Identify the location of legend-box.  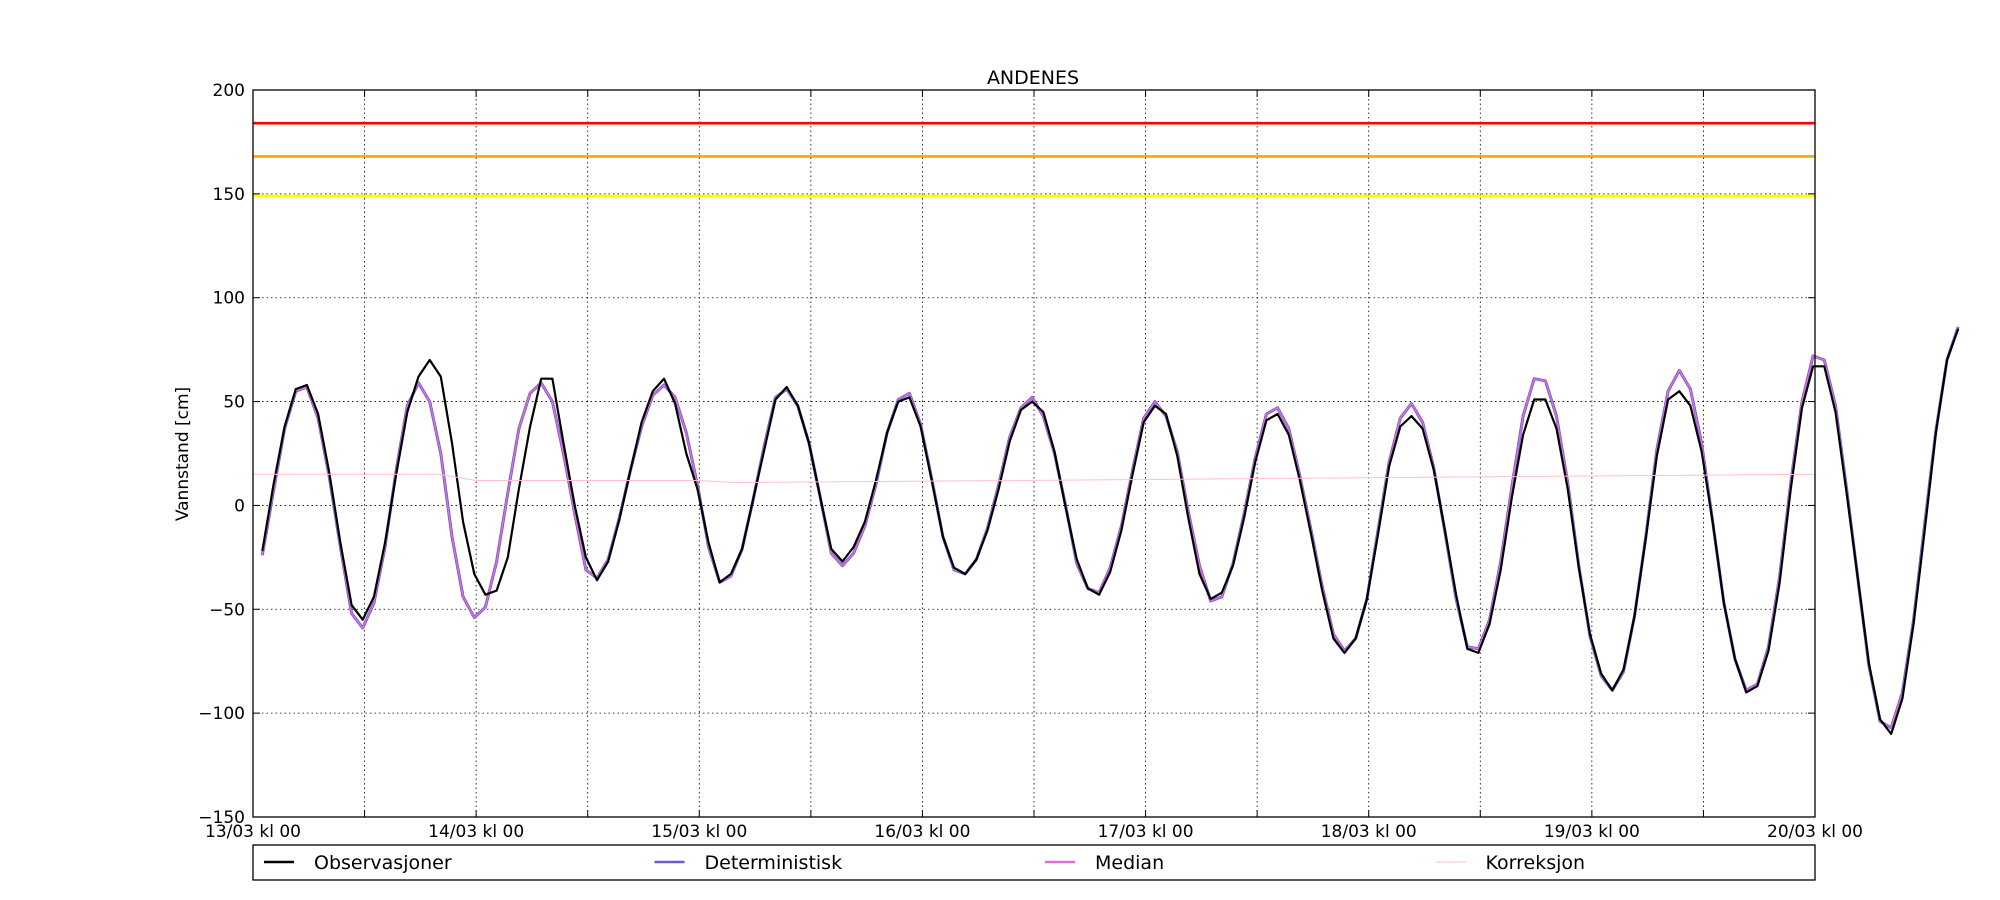
(1034, 862).